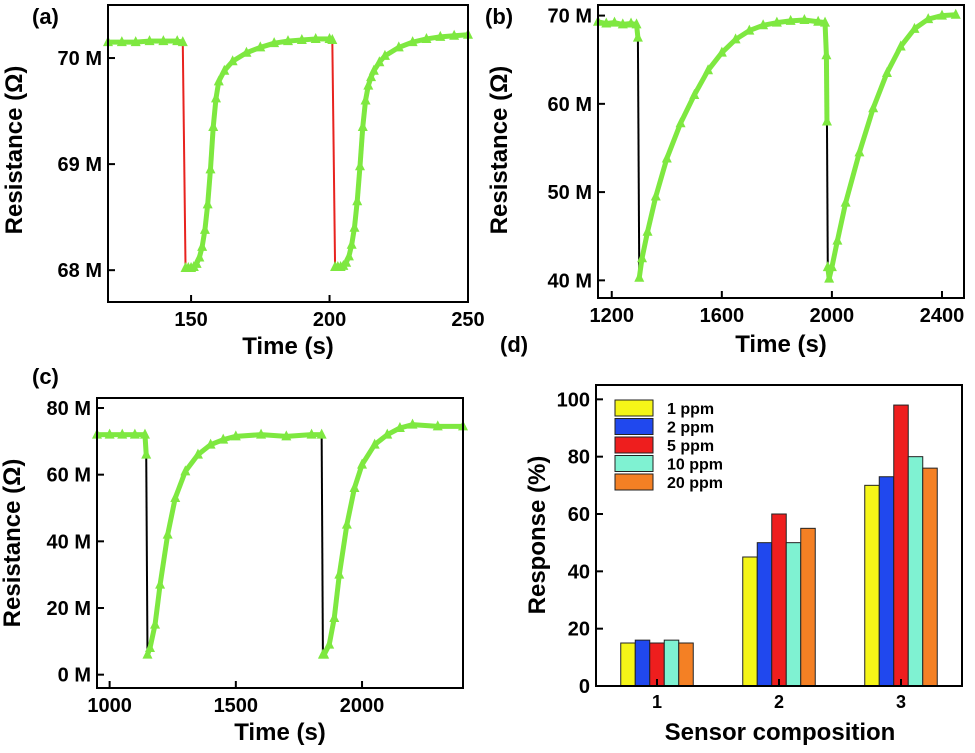 This screenshot has width=975, height=753. I want to click on panel-c-y-tick-label: 20 M, so click(69, 609).